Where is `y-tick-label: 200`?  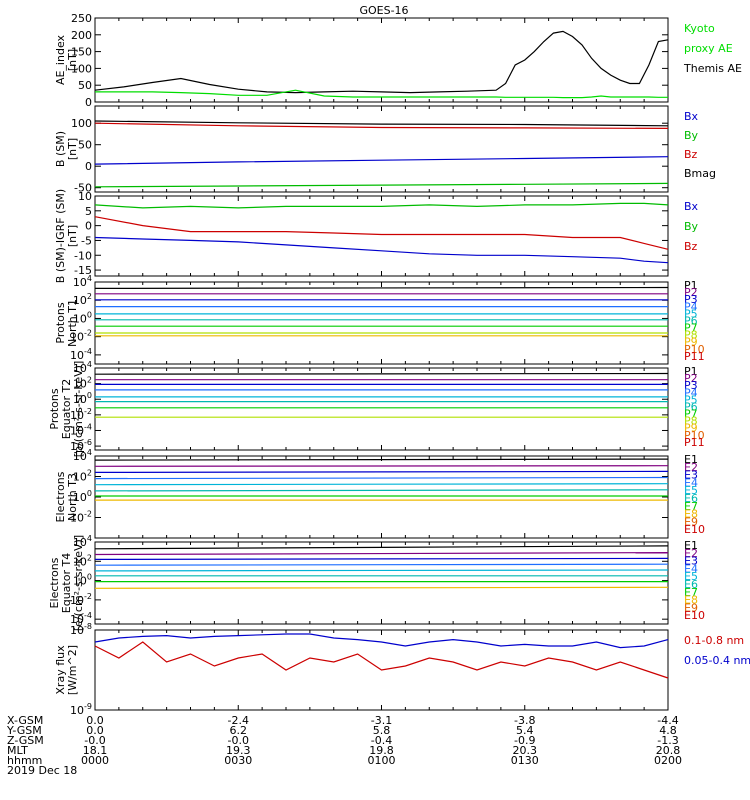
y-tick-label: 200 is located at coordinates (81, 35).